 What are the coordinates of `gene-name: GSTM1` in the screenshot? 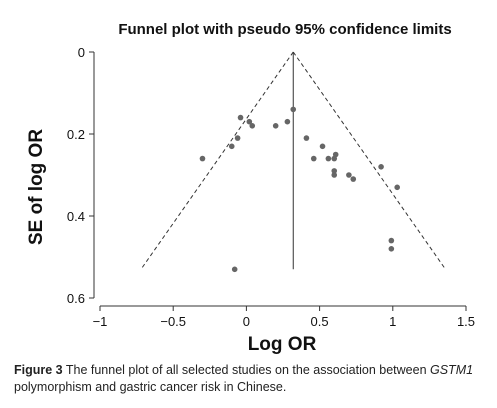 It's located at (452, 370).